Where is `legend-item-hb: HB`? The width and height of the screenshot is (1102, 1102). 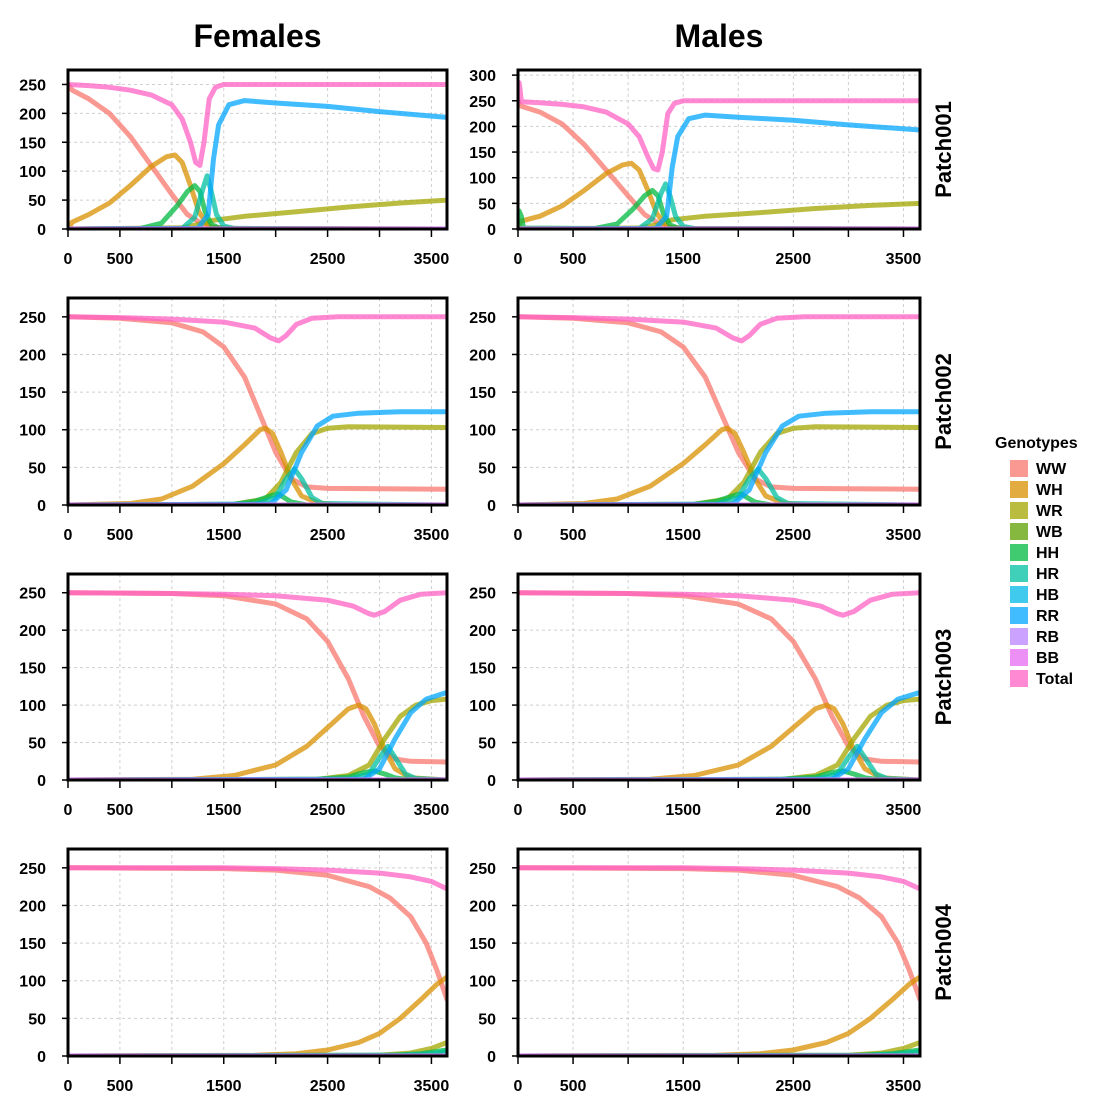 legend-item-hb: HB is located at coordinates (1034, 595).